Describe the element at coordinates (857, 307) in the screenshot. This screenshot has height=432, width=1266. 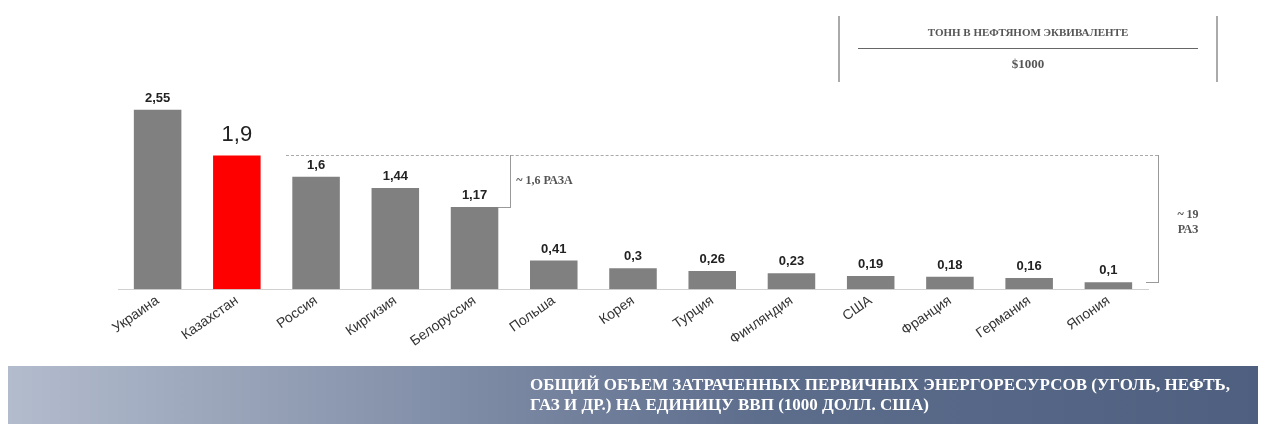
I see `x-tick-label: США` at that location.